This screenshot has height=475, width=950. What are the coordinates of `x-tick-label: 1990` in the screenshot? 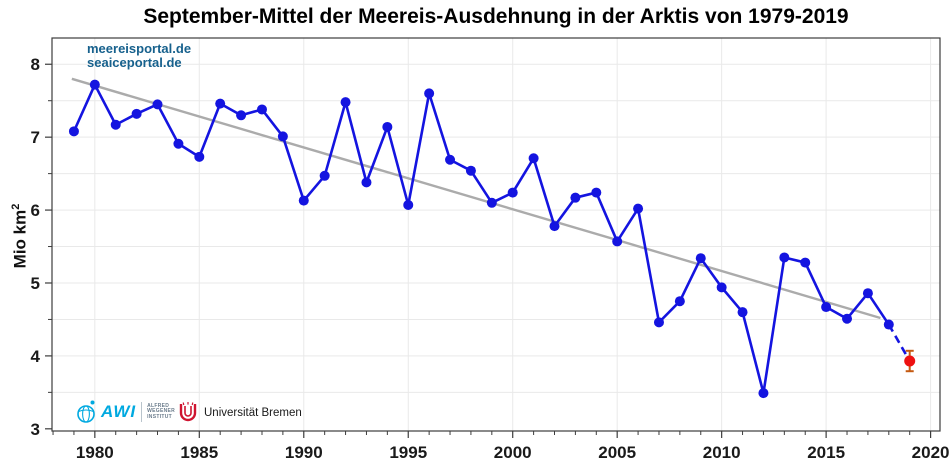 It's located at (304, 452).